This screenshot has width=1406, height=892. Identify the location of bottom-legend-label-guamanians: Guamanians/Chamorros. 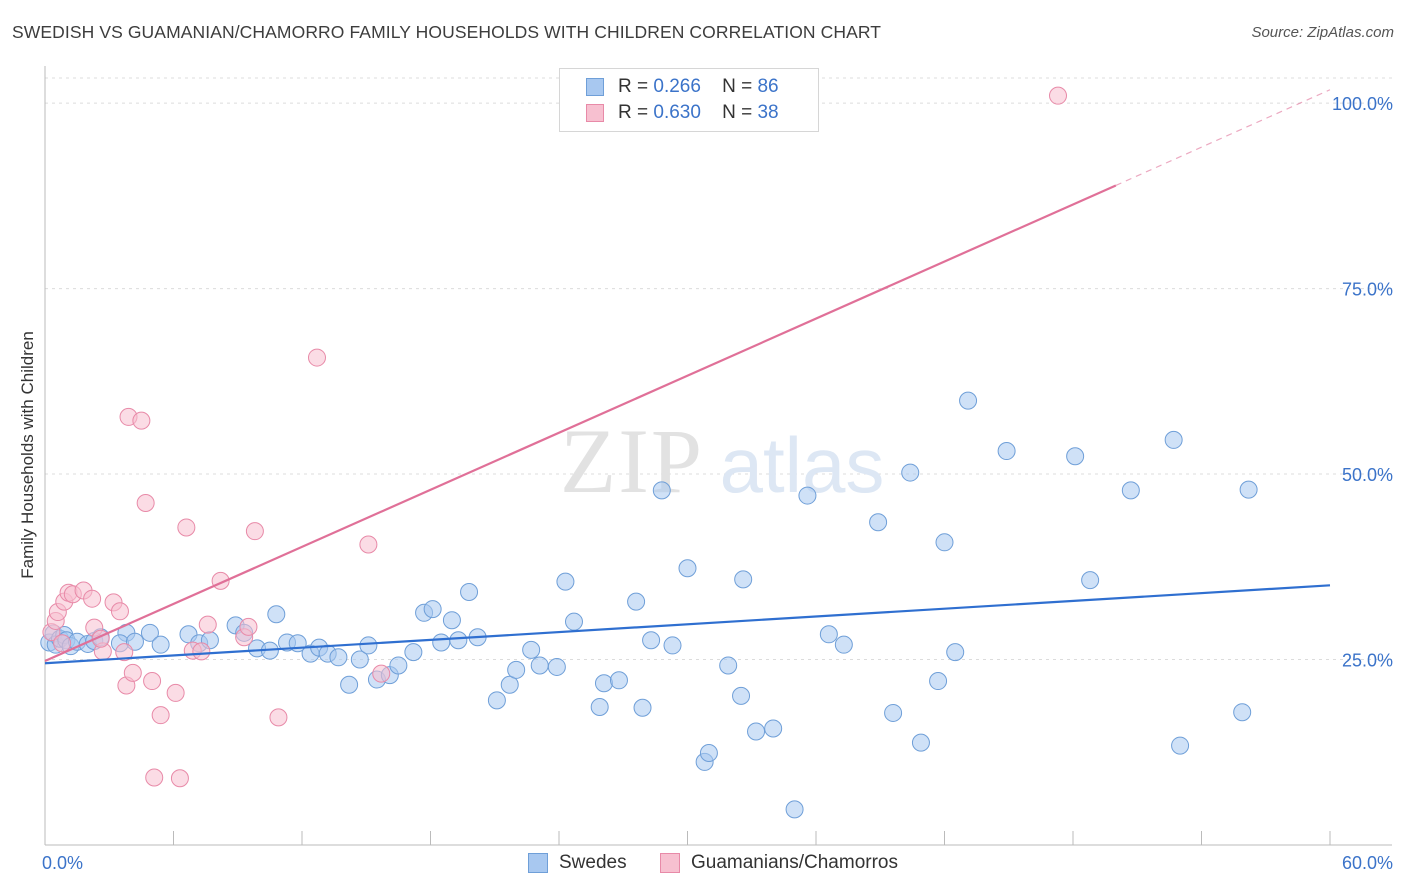
(794, 862).